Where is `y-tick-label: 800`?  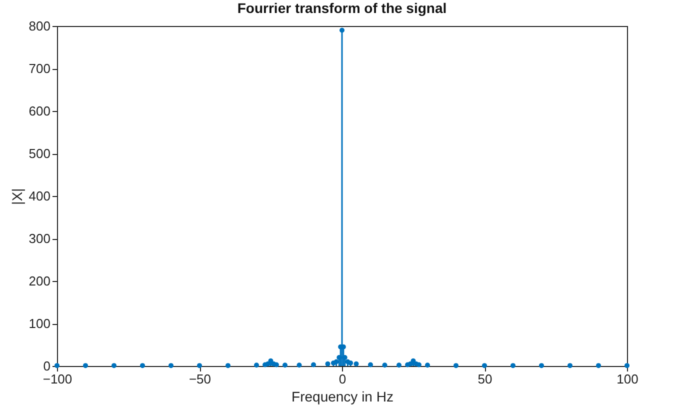 y-tick-label: 800 is located at coordinates (39, 26).